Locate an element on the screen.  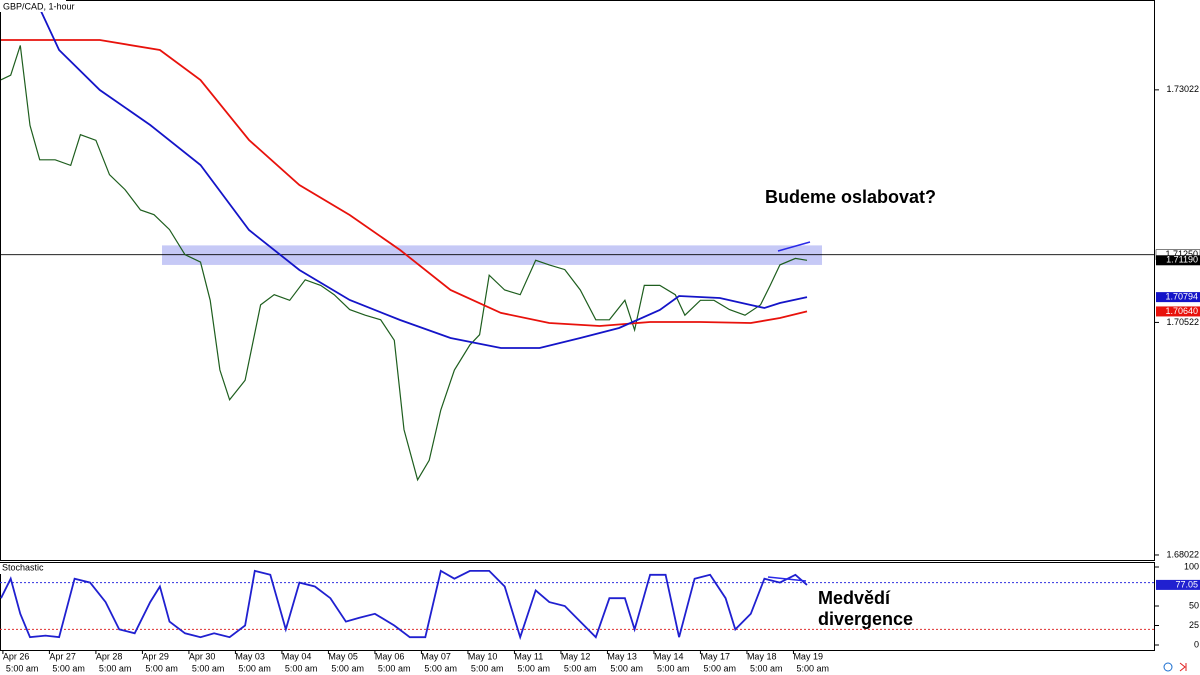
series-line is located at coordinates (404, 605).